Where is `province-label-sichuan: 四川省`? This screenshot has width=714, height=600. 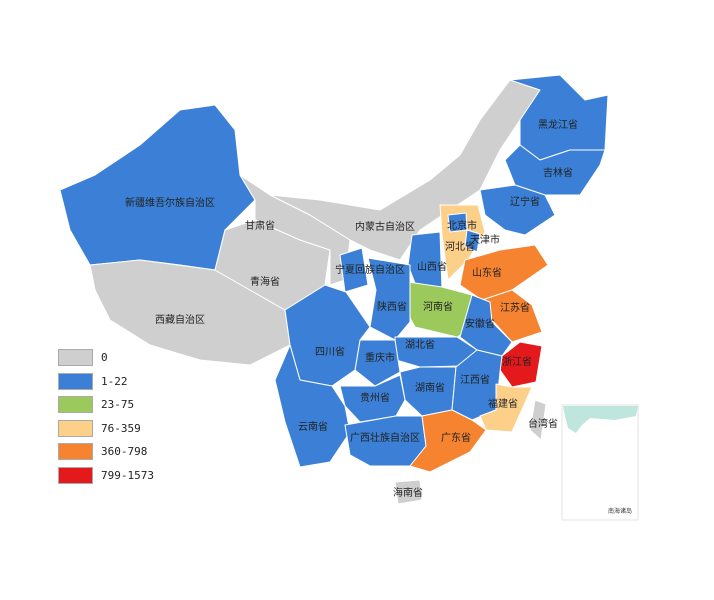 province-label-sichuan: 四川省 is located at coordinates (330, 351).